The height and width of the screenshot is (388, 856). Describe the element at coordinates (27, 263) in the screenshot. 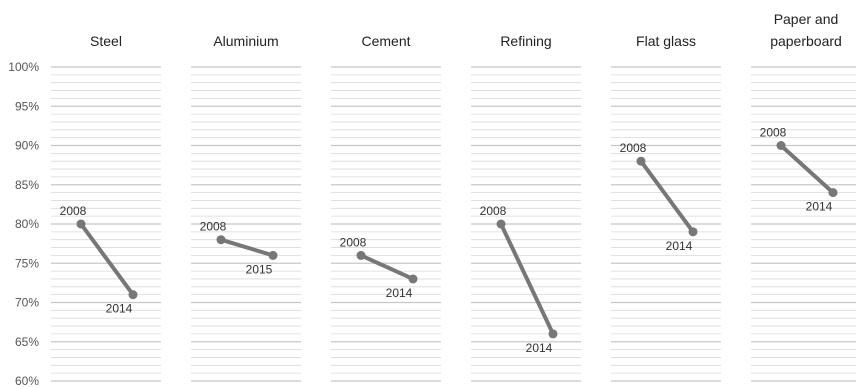

I see `y-tick-label: 75%` at that location.